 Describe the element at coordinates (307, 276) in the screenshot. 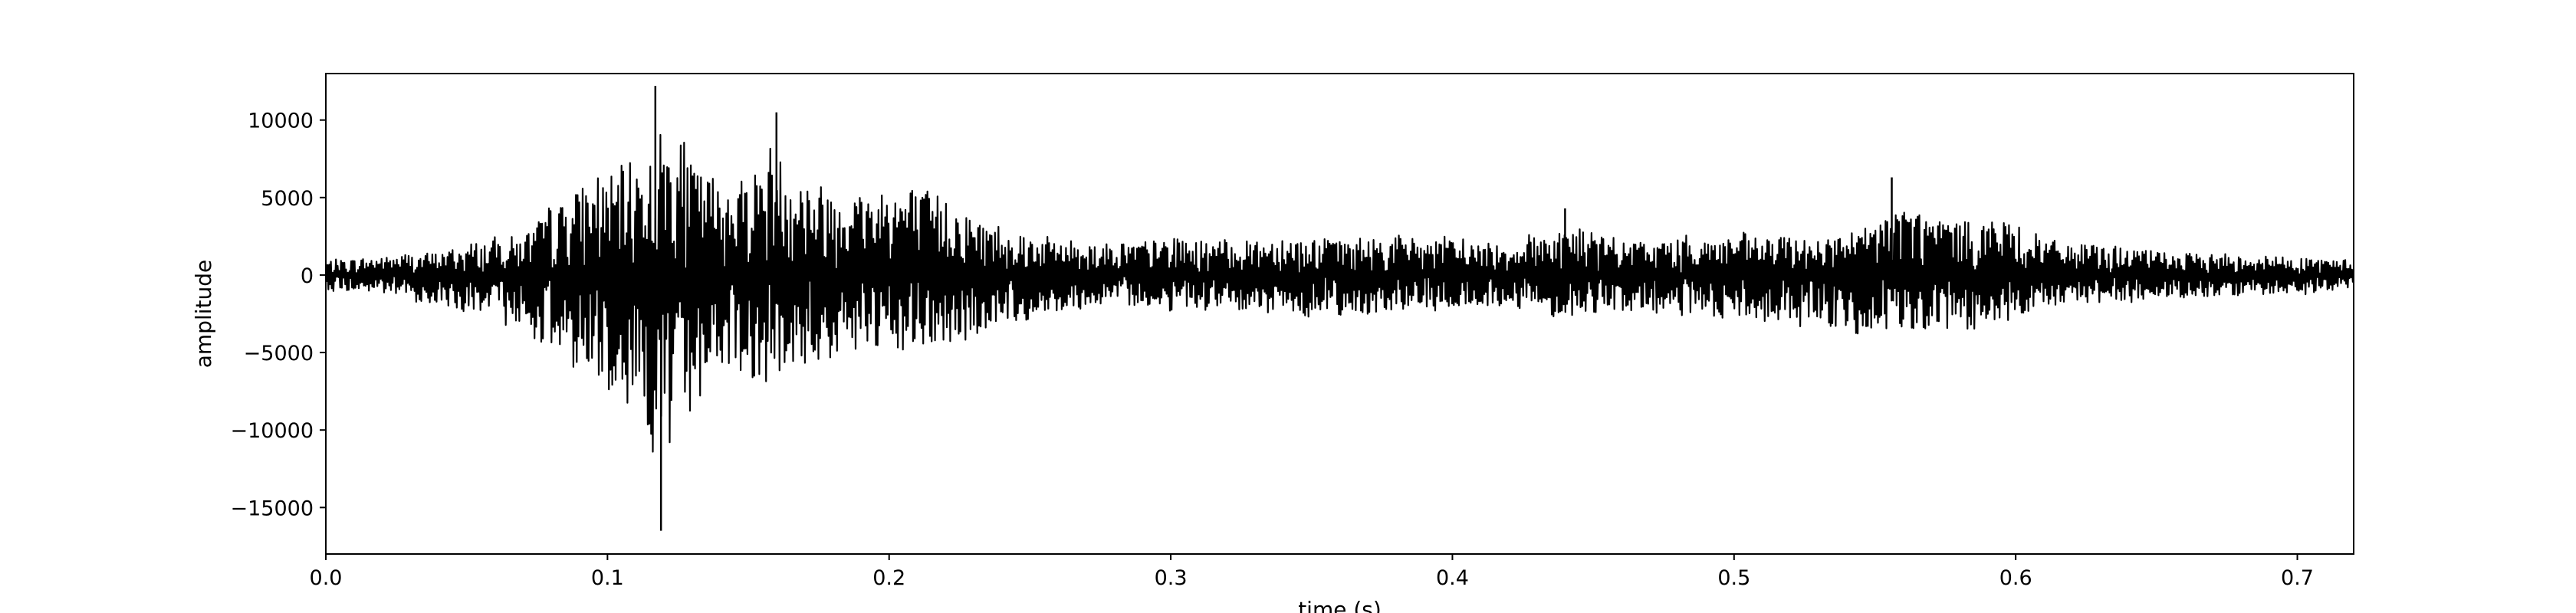

I see `y-tick-label: 0` at that location.